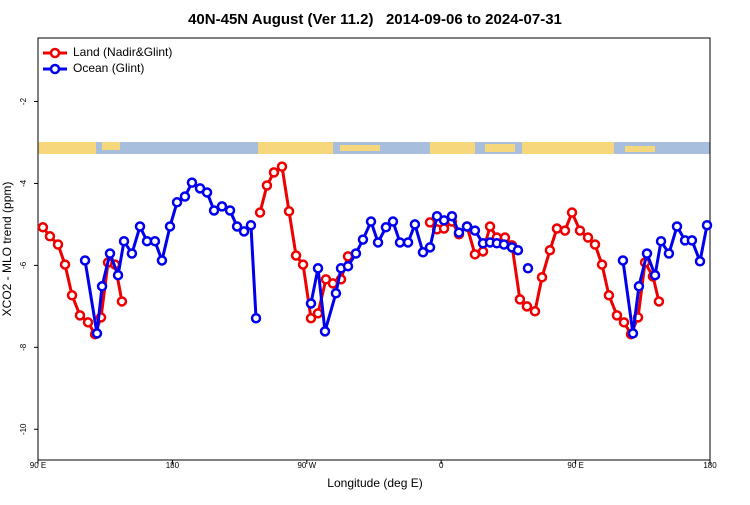  I want to click on land-ocean-strip, so click(374, 148).